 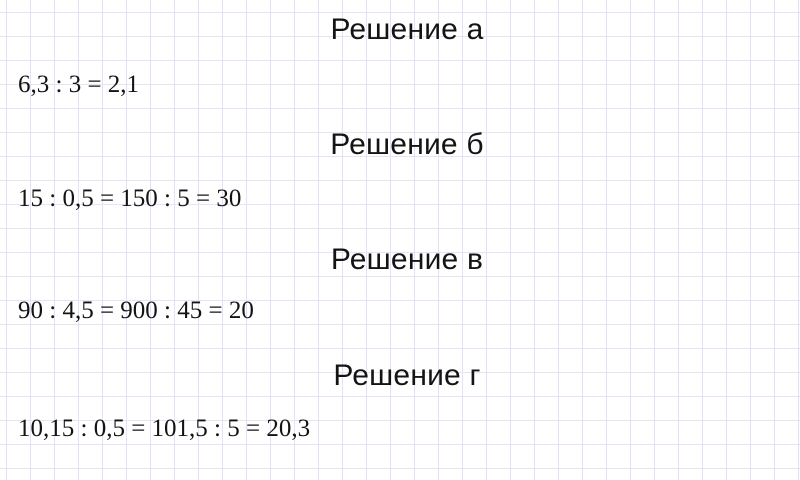 I want to click on section-title-b: Решение б, so click(x=407, y=144).